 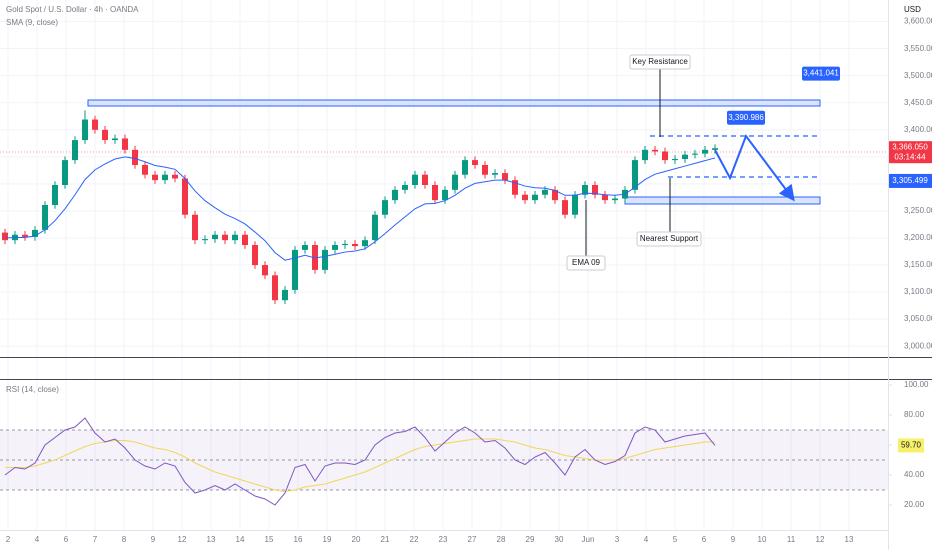 What do you see at coordinates (32, 22) in the screenshot?
I see `indicator-label: SMA (9, close)` at bounding box center [32, 22].